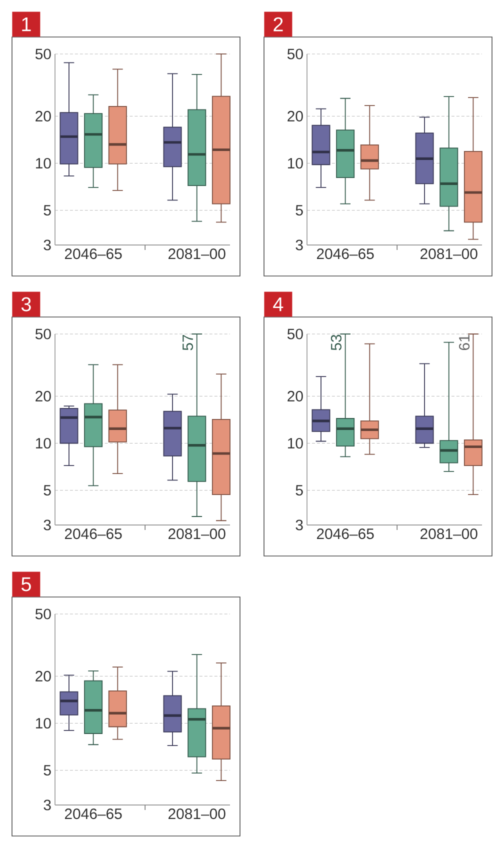  What do you see at coordinates (26, 24) in the screenshot?
I see `chart-title: 1` at bounding box center [26, 24].